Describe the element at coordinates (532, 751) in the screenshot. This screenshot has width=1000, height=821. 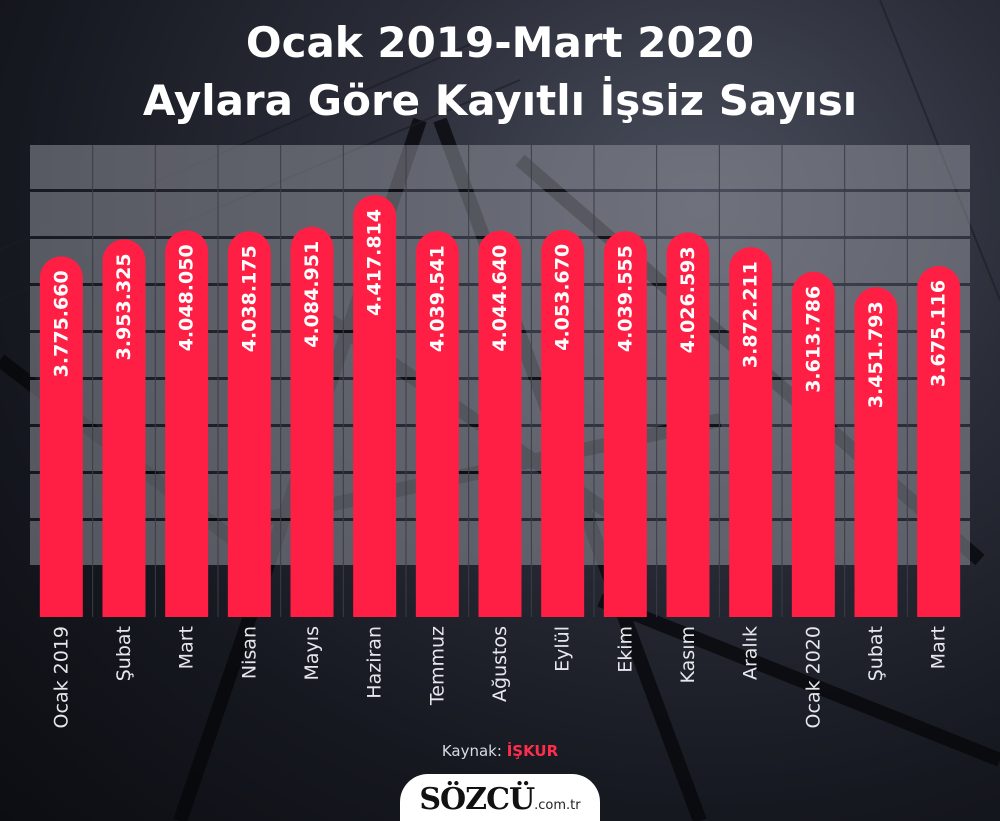
I see `source-name: İŞKUR` at that location.